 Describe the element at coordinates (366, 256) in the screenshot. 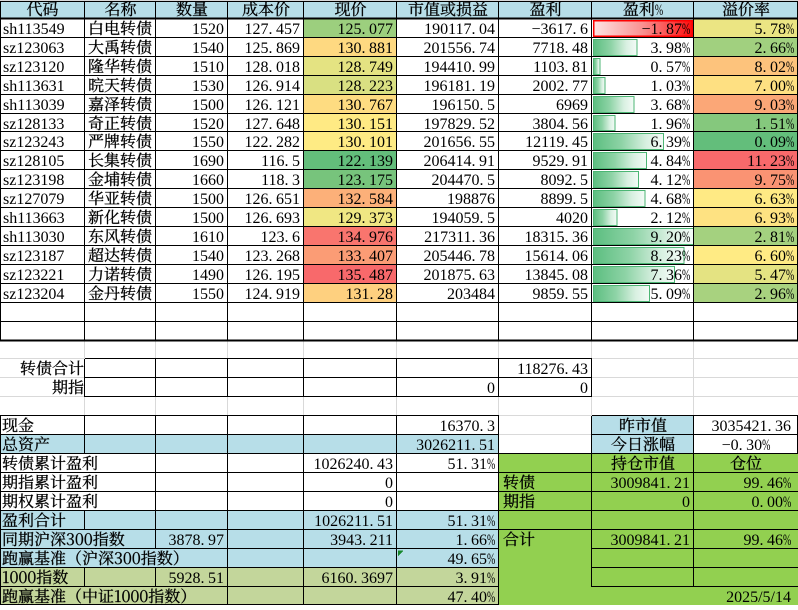

I see `svg-text:133.407: 133. 407` at that location.